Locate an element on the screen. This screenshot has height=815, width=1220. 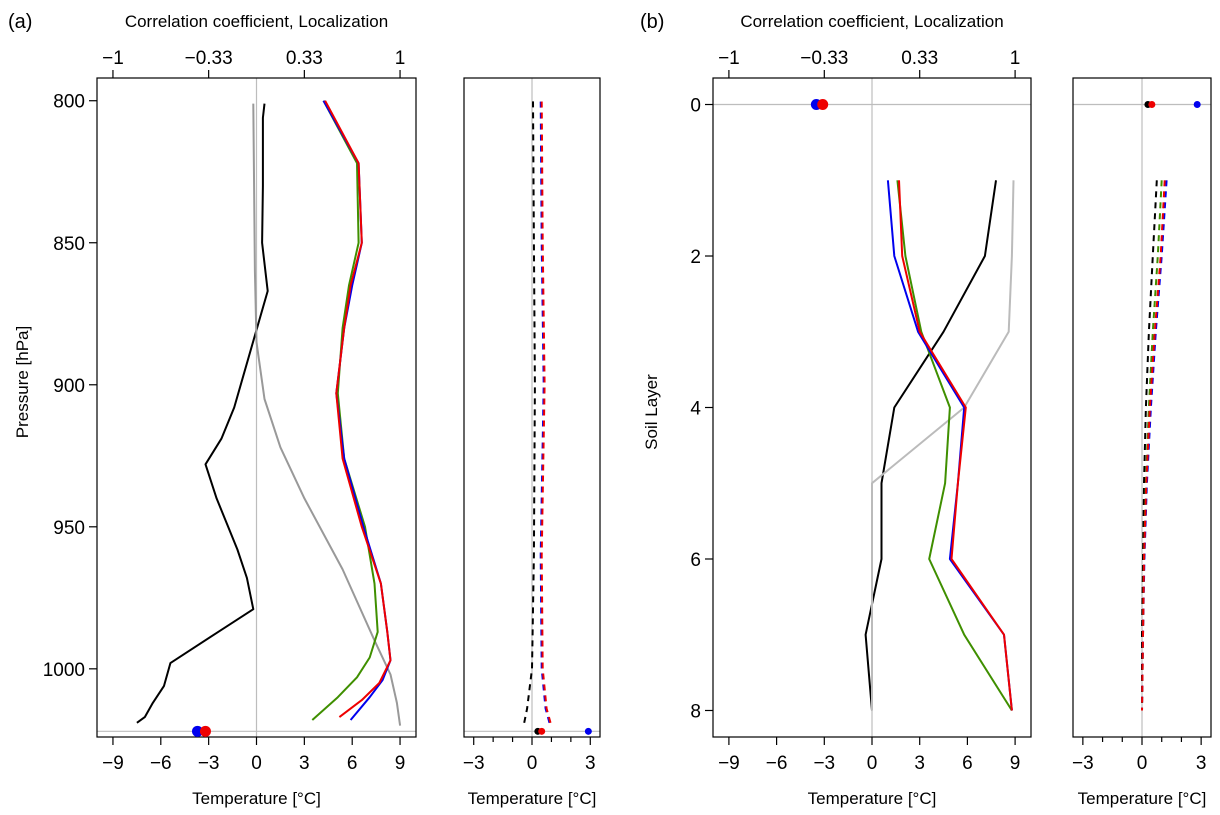
y-tick-label: 800 is located at coordinates (69, 102).